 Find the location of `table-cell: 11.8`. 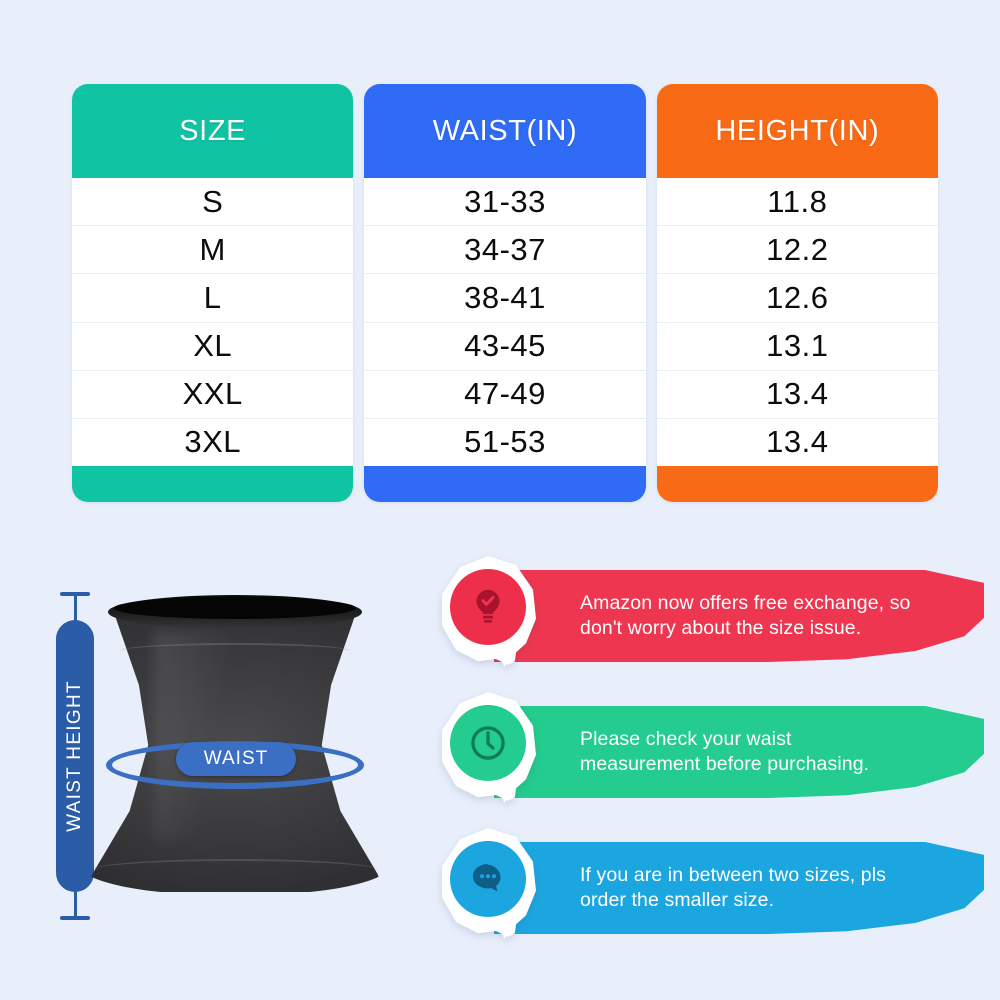

table-cell: 11.8 is located at coordinates (797, 202).